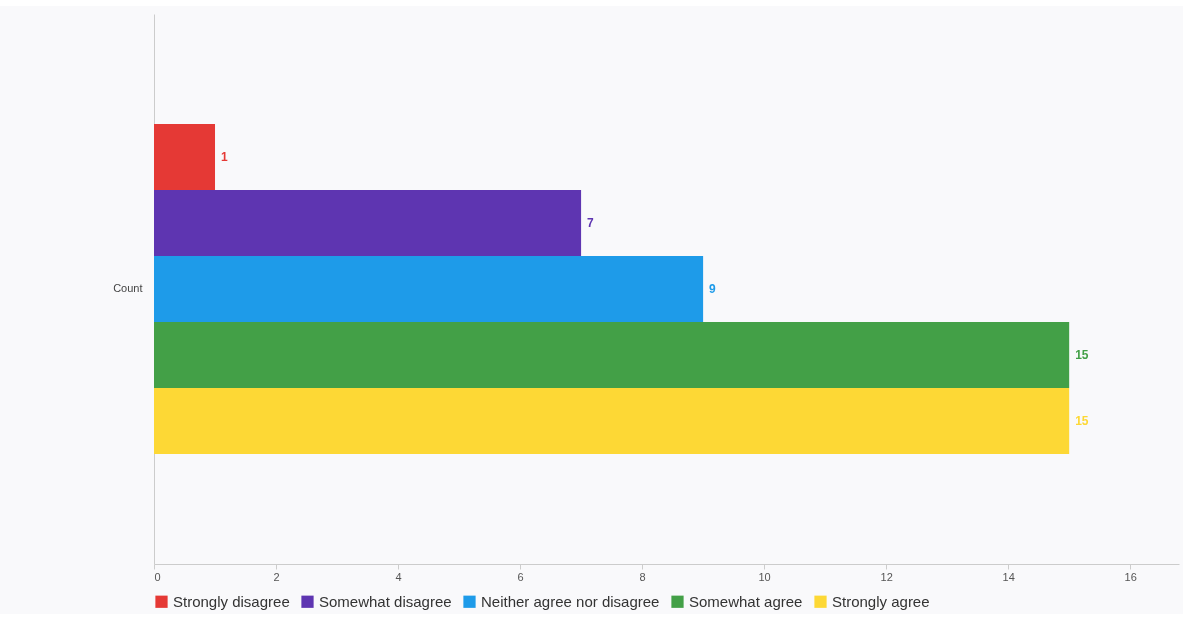  I want to click on x-tick-label: 8, so click(642, 576).